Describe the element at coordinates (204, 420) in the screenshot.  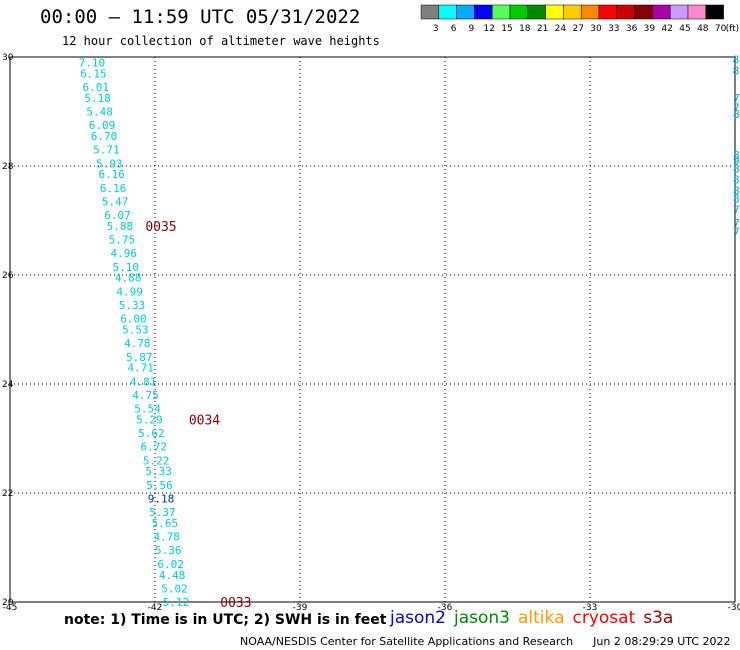
I see `pass-time-label: 0034` at that location.